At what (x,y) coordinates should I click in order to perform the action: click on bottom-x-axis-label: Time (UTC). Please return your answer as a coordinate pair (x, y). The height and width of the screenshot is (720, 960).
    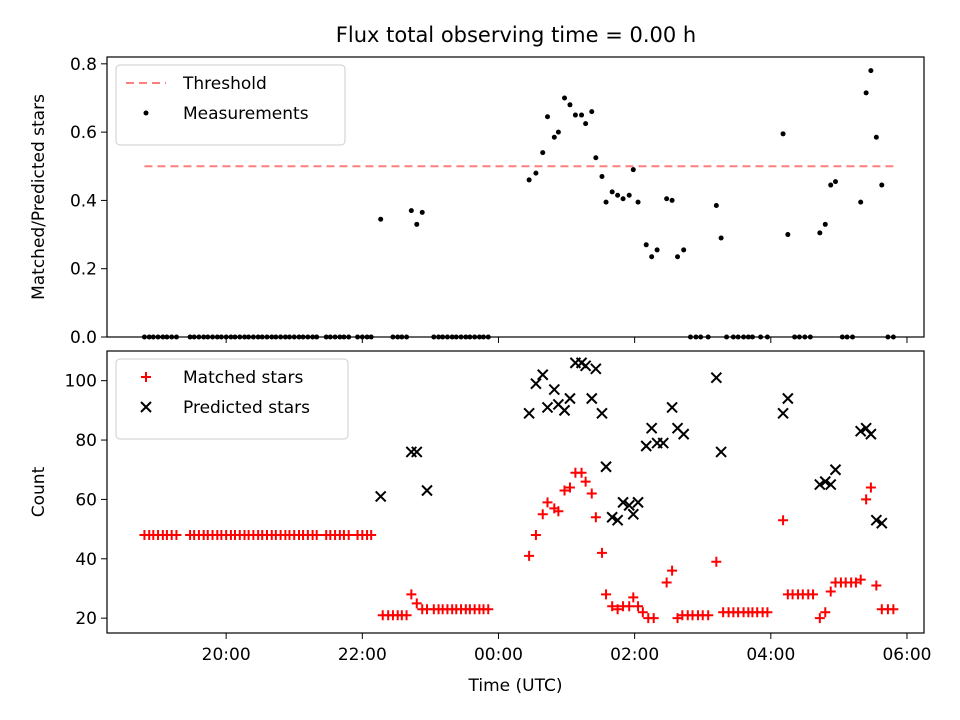
    Looking at the image, I should click on (515, 686).